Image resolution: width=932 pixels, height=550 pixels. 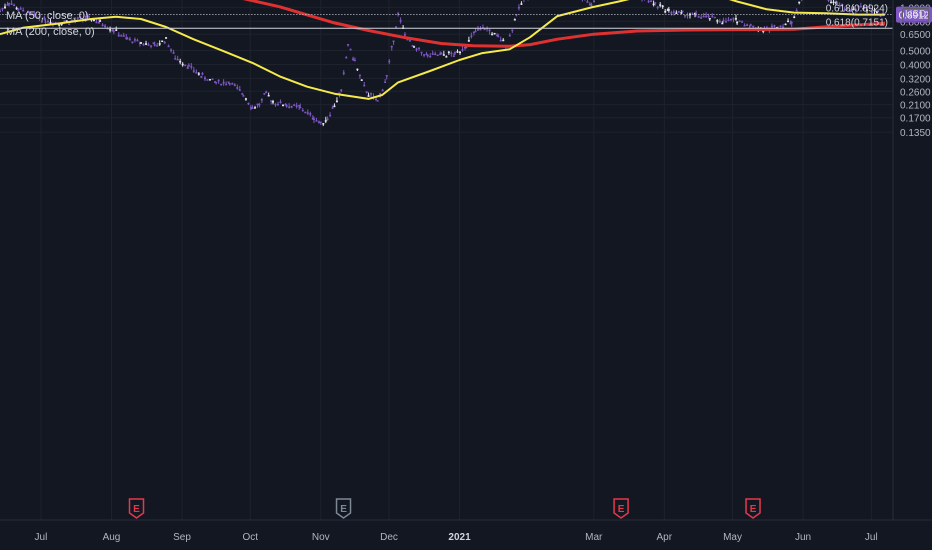 I want to click on earnings-marker-label: E, so click(x=753, y=509).